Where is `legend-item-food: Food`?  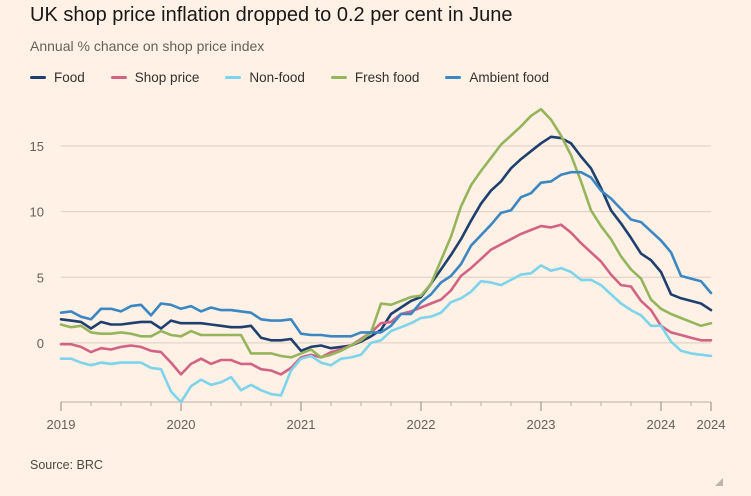
legend-item-food: Food is located at coordinates (57, 77).